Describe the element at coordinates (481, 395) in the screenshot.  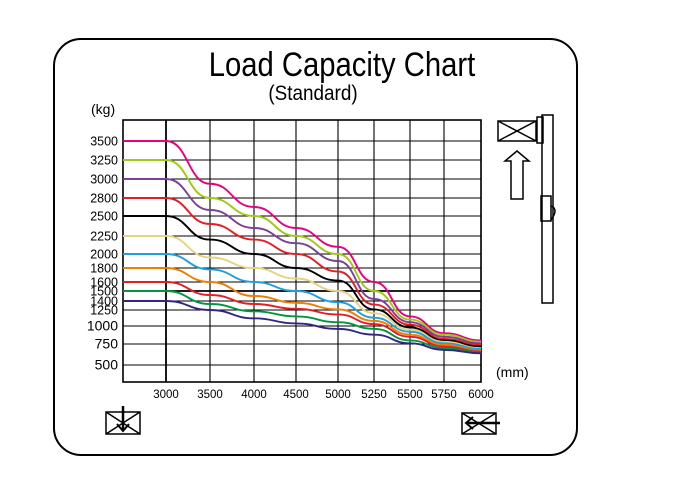
I see `x-tick-label: 6000` at that location.